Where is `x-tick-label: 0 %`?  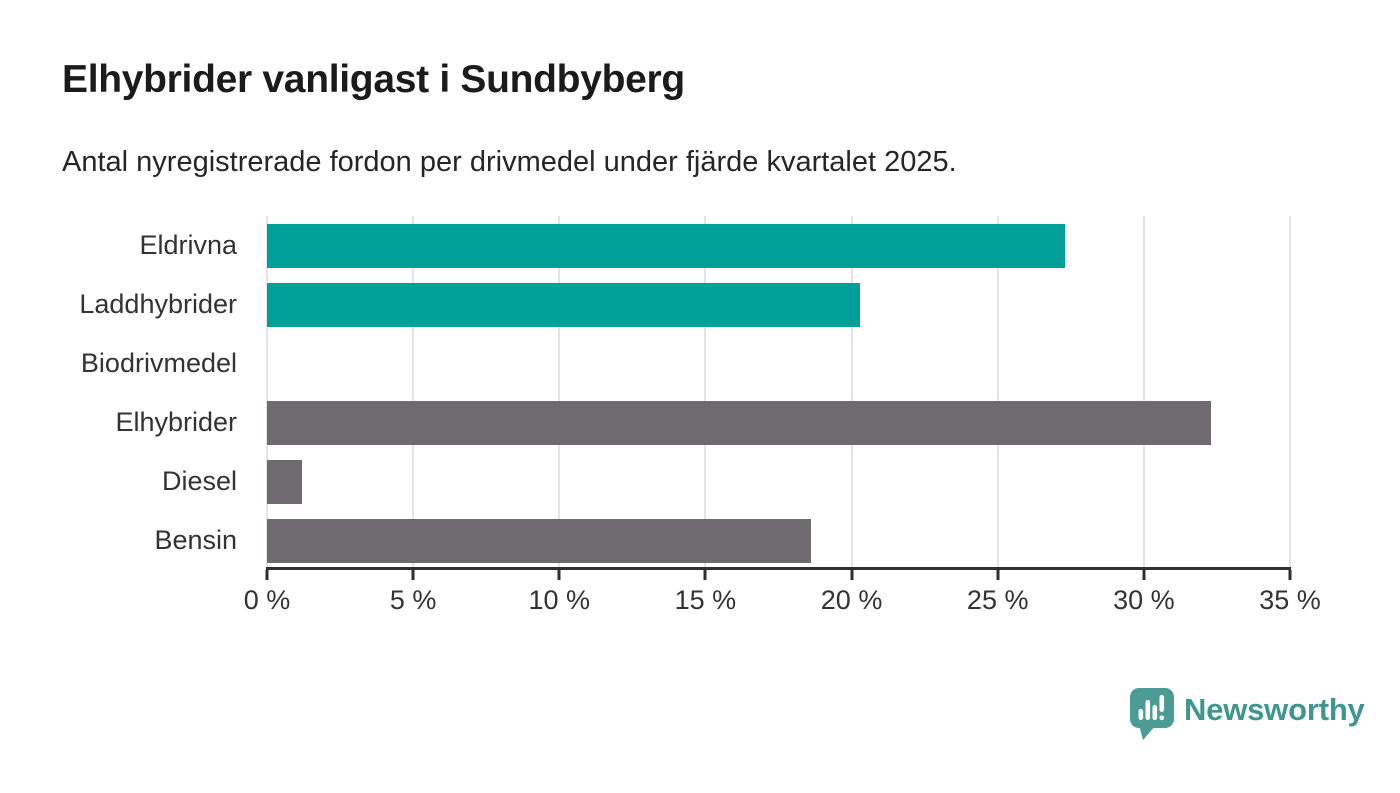
x-tick-label: 0 % is located at coordinates (267, 600).